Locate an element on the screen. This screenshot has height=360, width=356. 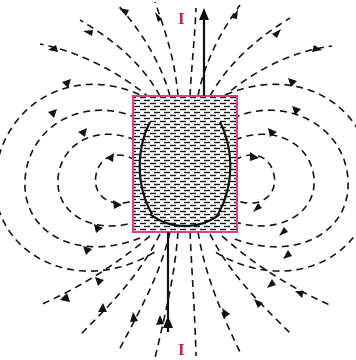
lead-top-arrow is located at coordinates (204, 14).